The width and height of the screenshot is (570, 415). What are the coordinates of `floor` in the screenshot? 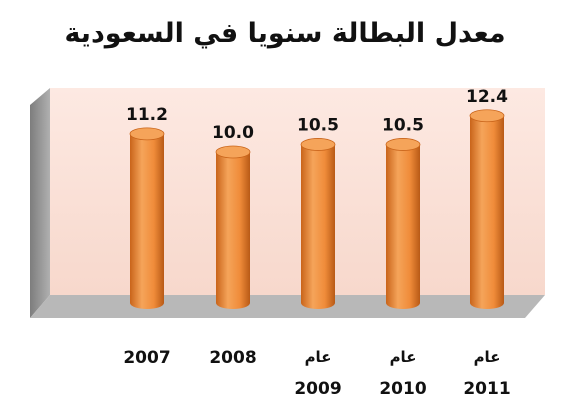 It's located at (287, 306).